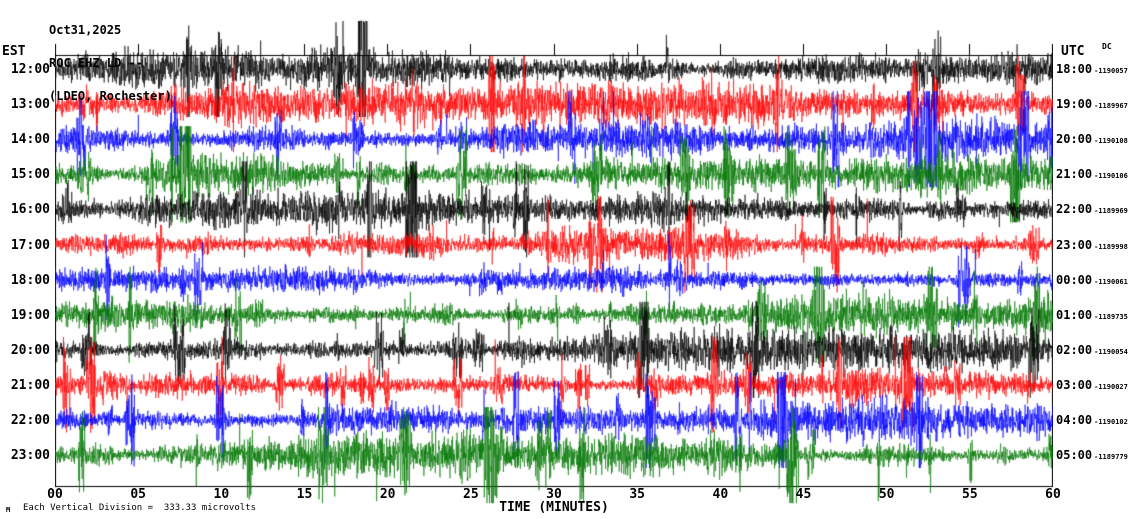 The height and width of the screenshot is (519, 1130). I want to click on est-time-label: 21:00, so click(30, 385).